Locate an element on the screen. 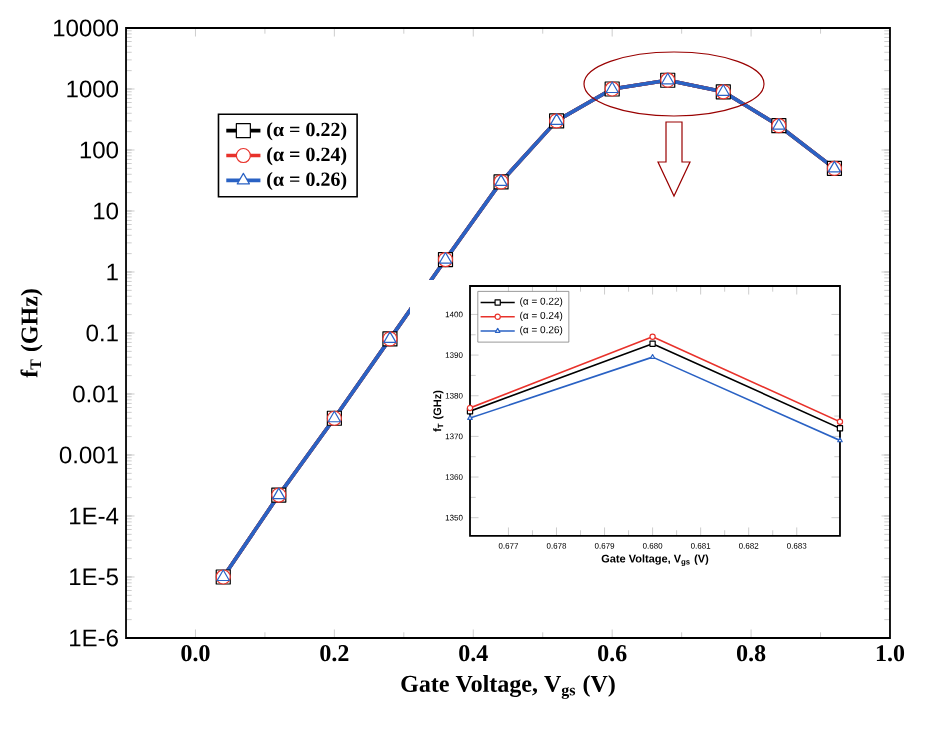 The width and height of the screenshot is (948, 744). x-tick-label: 0.6 is located at coordinates (612, 653).